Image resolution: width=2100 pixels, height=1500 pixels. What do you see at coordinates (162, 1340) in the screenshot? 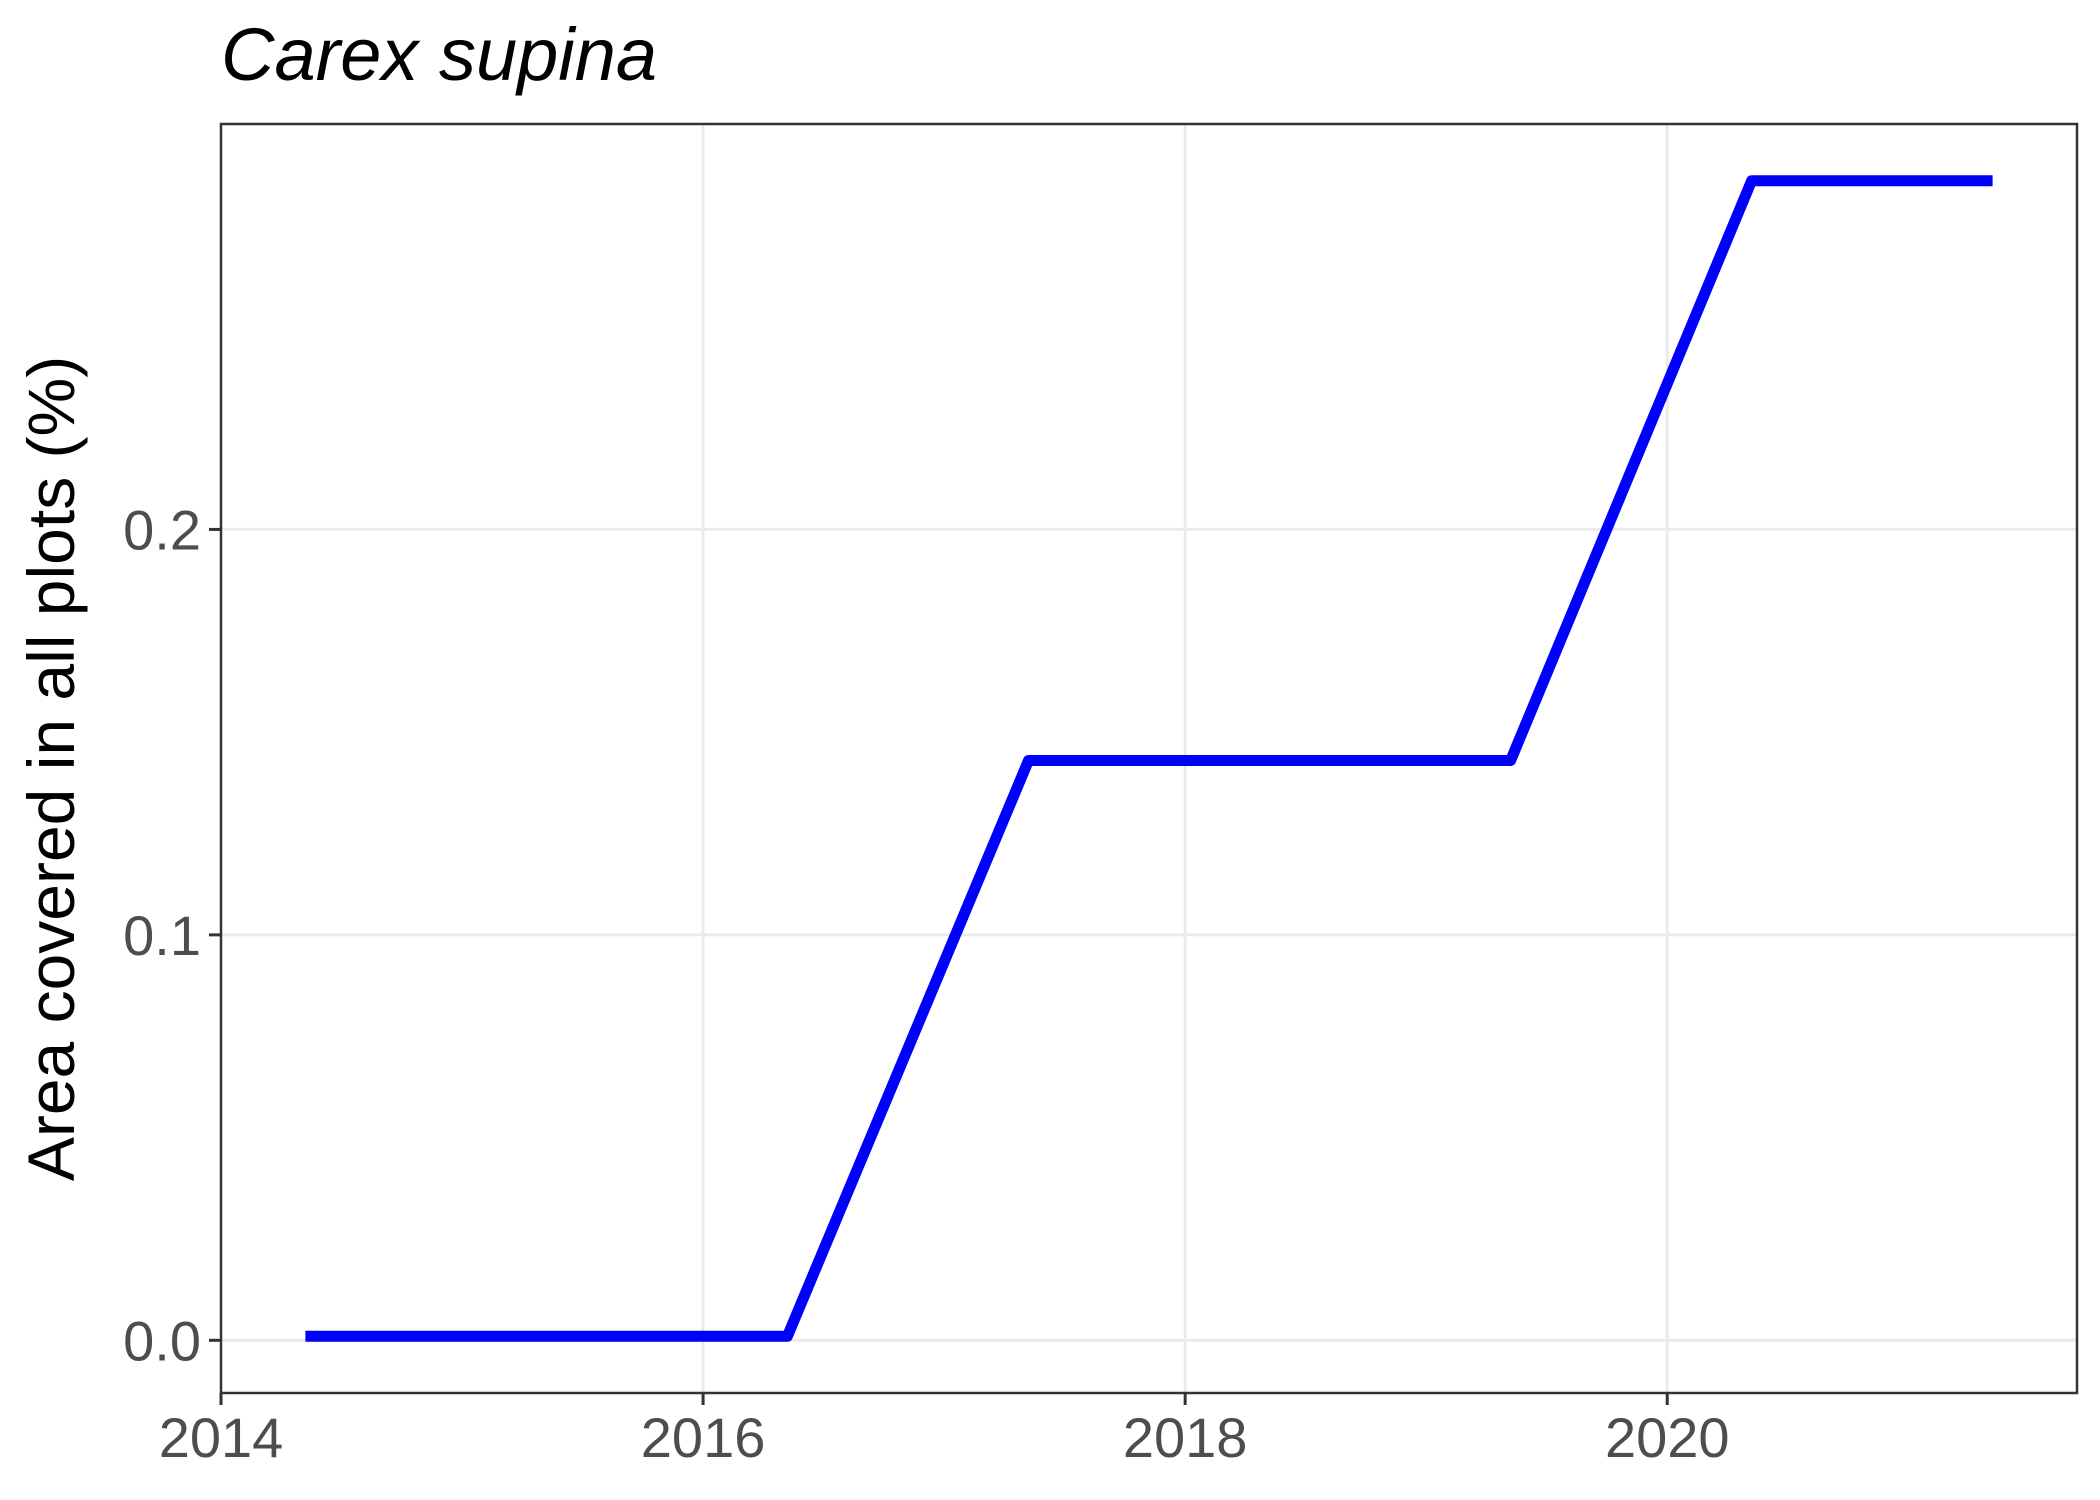
I see `y-tick-label-0: 0.0` at bounding box center [162, 1340].